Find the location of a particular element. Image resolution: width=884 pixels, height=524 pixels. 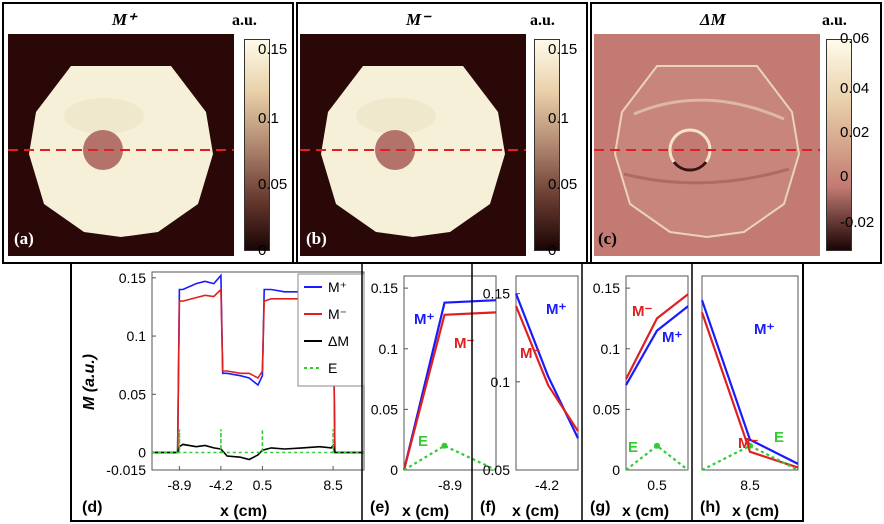

cb-a-tick: 0.05 is located at coordinates (273, 184).